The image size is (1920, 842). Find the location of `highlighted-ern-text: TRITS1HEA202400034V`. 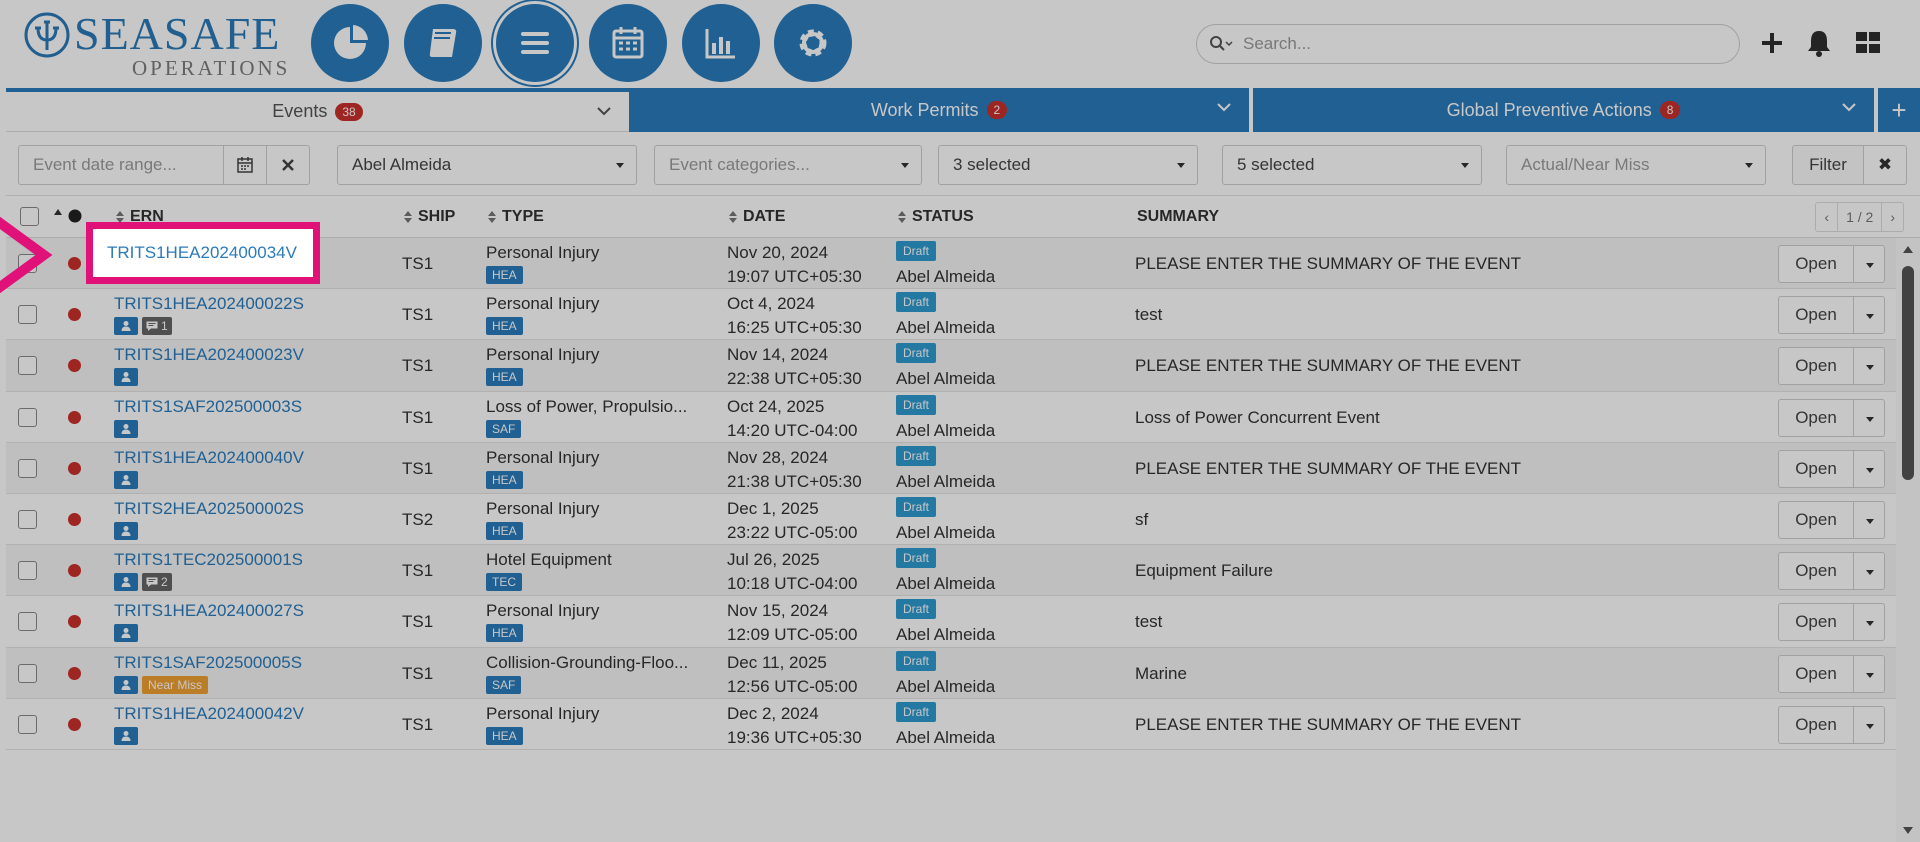

highlighted-ern-text: TRITS1HEA202400034V is located at coordinates (202, 252).